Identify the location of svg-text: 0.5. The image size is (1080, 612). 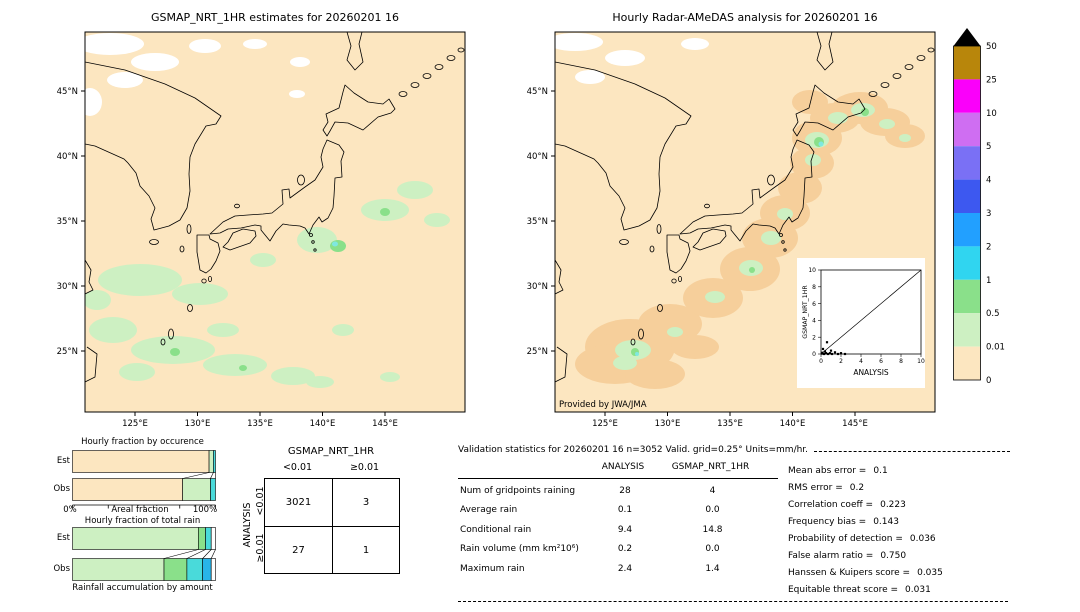
(993, 314).